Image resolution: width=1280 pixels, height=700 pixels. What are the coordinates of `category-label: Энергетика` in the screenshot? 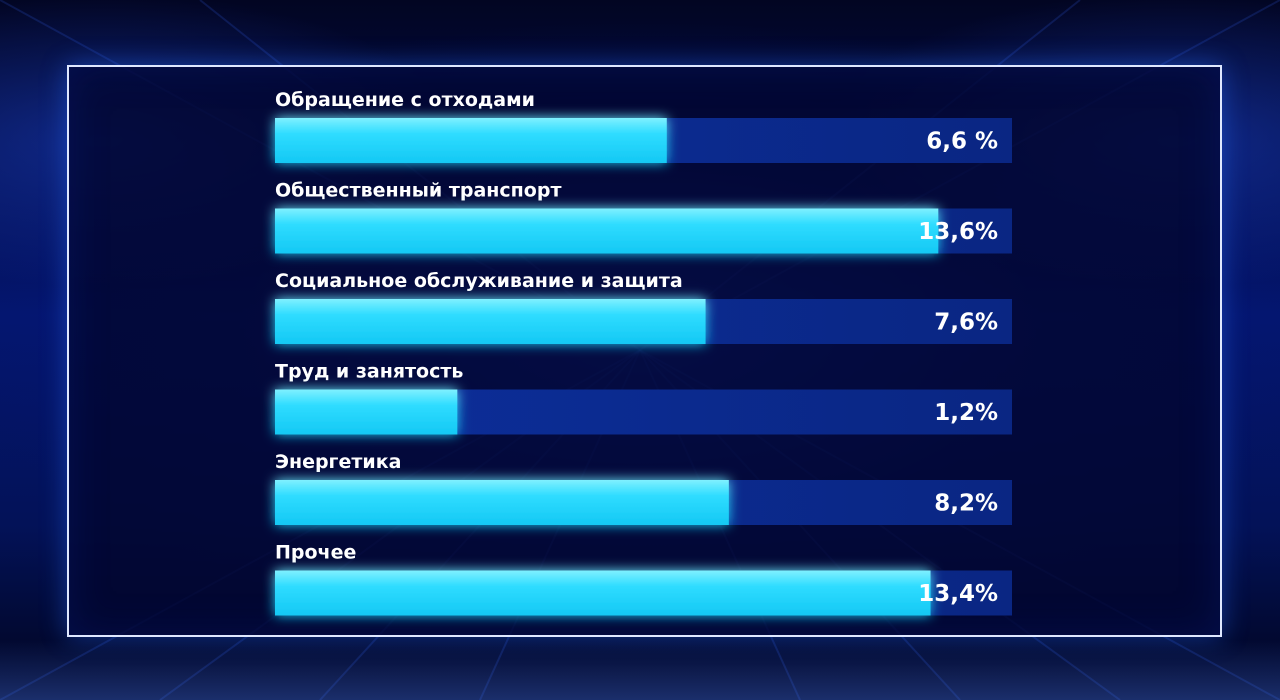 It's located at (338, 462).